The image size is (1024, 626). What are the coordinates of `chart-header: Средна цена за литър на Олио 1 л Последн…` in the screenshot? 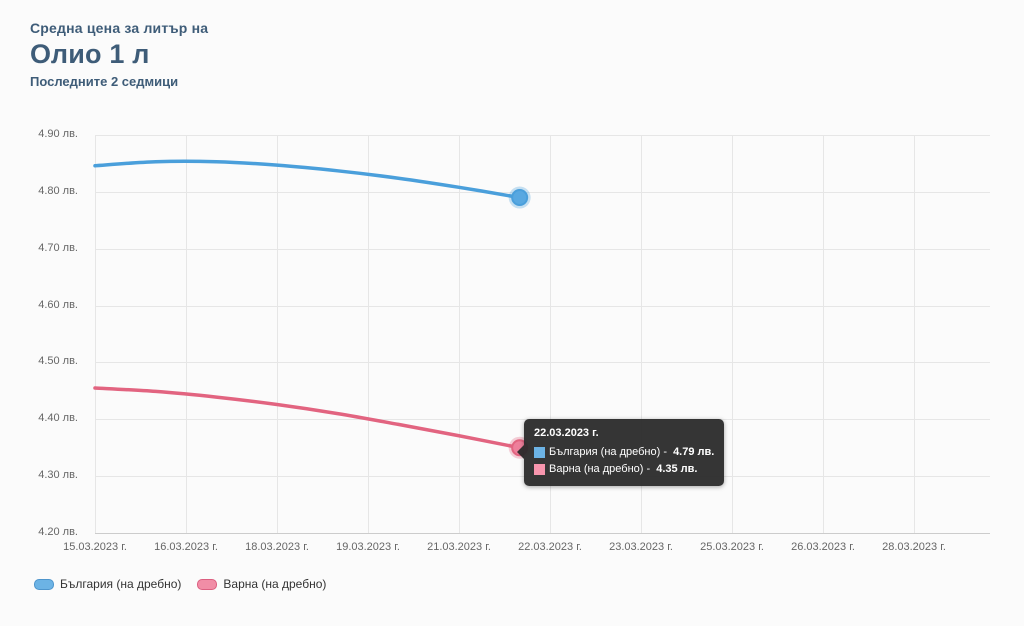 It's located at (119, 54).